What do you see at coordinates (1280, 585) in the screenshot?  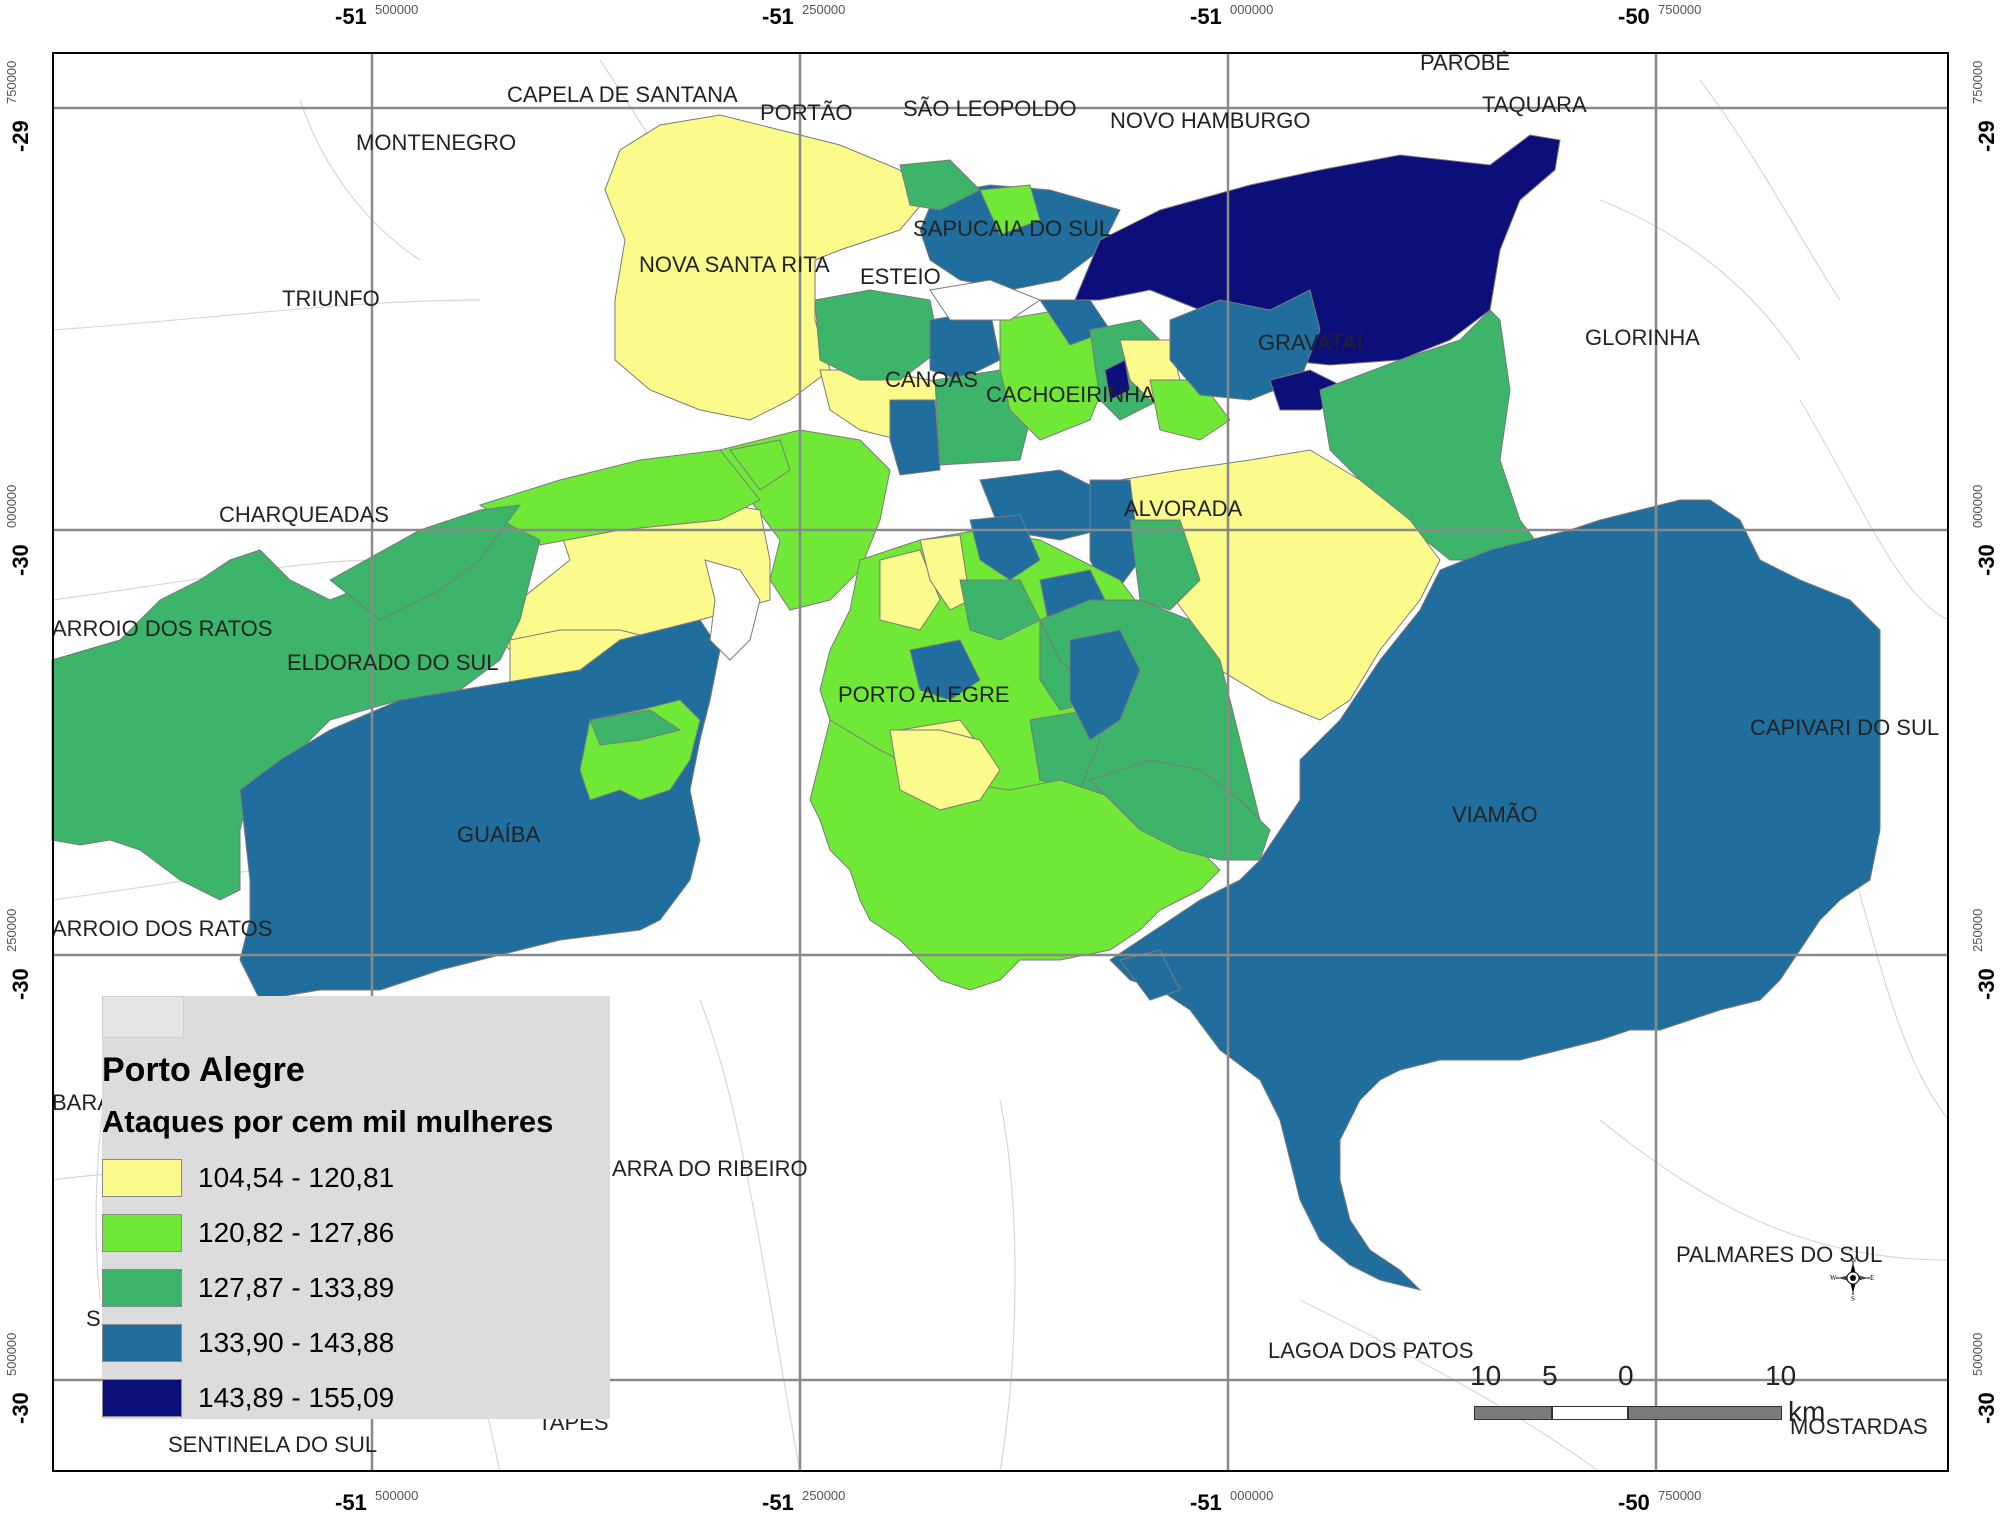 I see `region-alvorada` at bounding box center [1280, 585].